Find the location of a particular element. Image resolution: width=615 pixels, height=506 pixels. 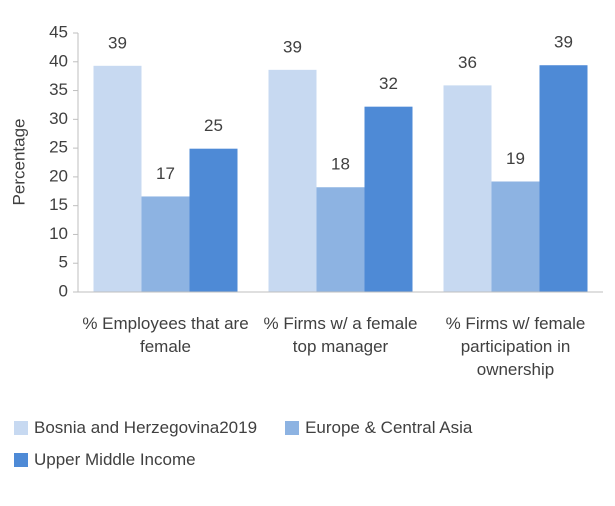

y-tick-label: 5 is located at coordinates (63, 262).